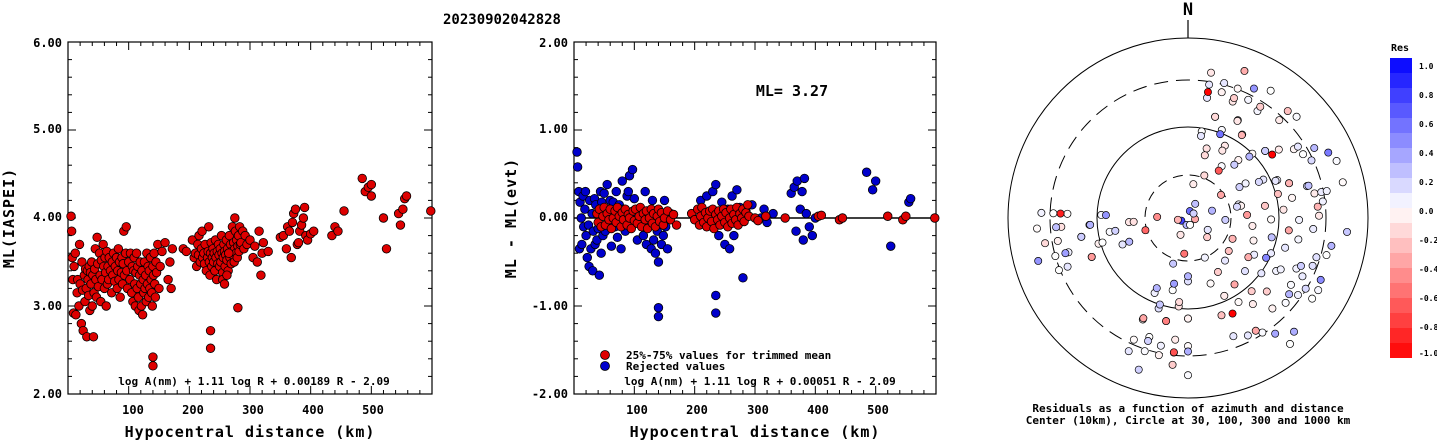  I want to click on panel1-y-tick-label: 2.00, so click(47, 394).